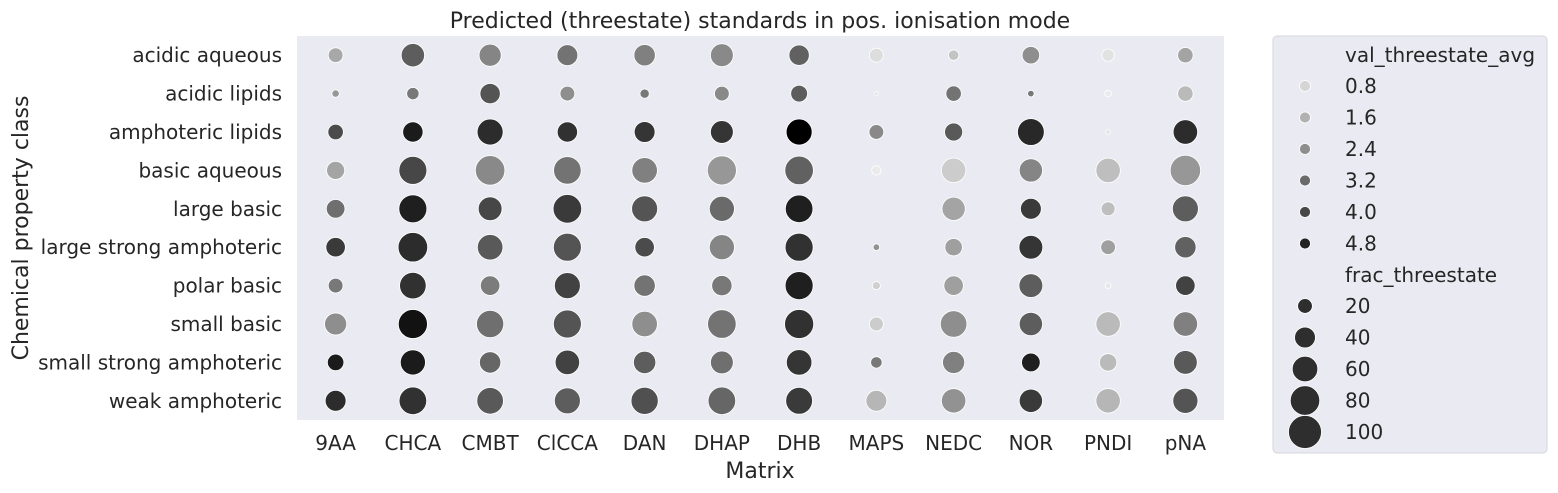 The height and width of the screenshot is (493, 1558). I want to click on point-dan-large-basic, so click(645, 209).